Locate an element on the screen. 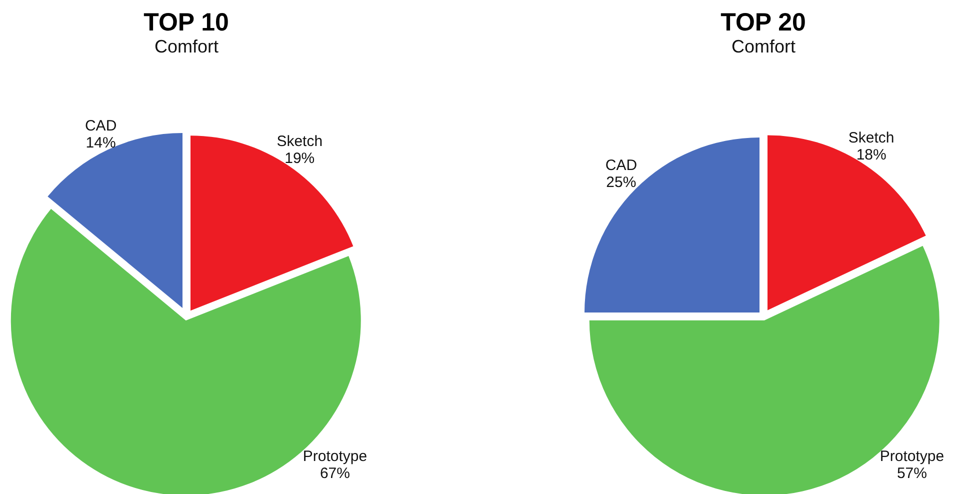  chart-title: TOP 10 is located at coordinates (186, 22).